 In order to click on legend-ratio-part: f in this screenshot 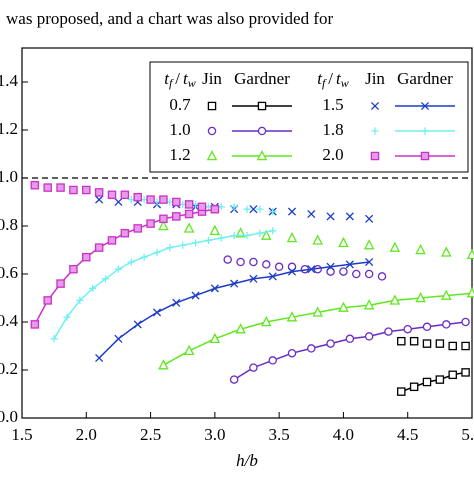, I will do `click(324, 83)`.